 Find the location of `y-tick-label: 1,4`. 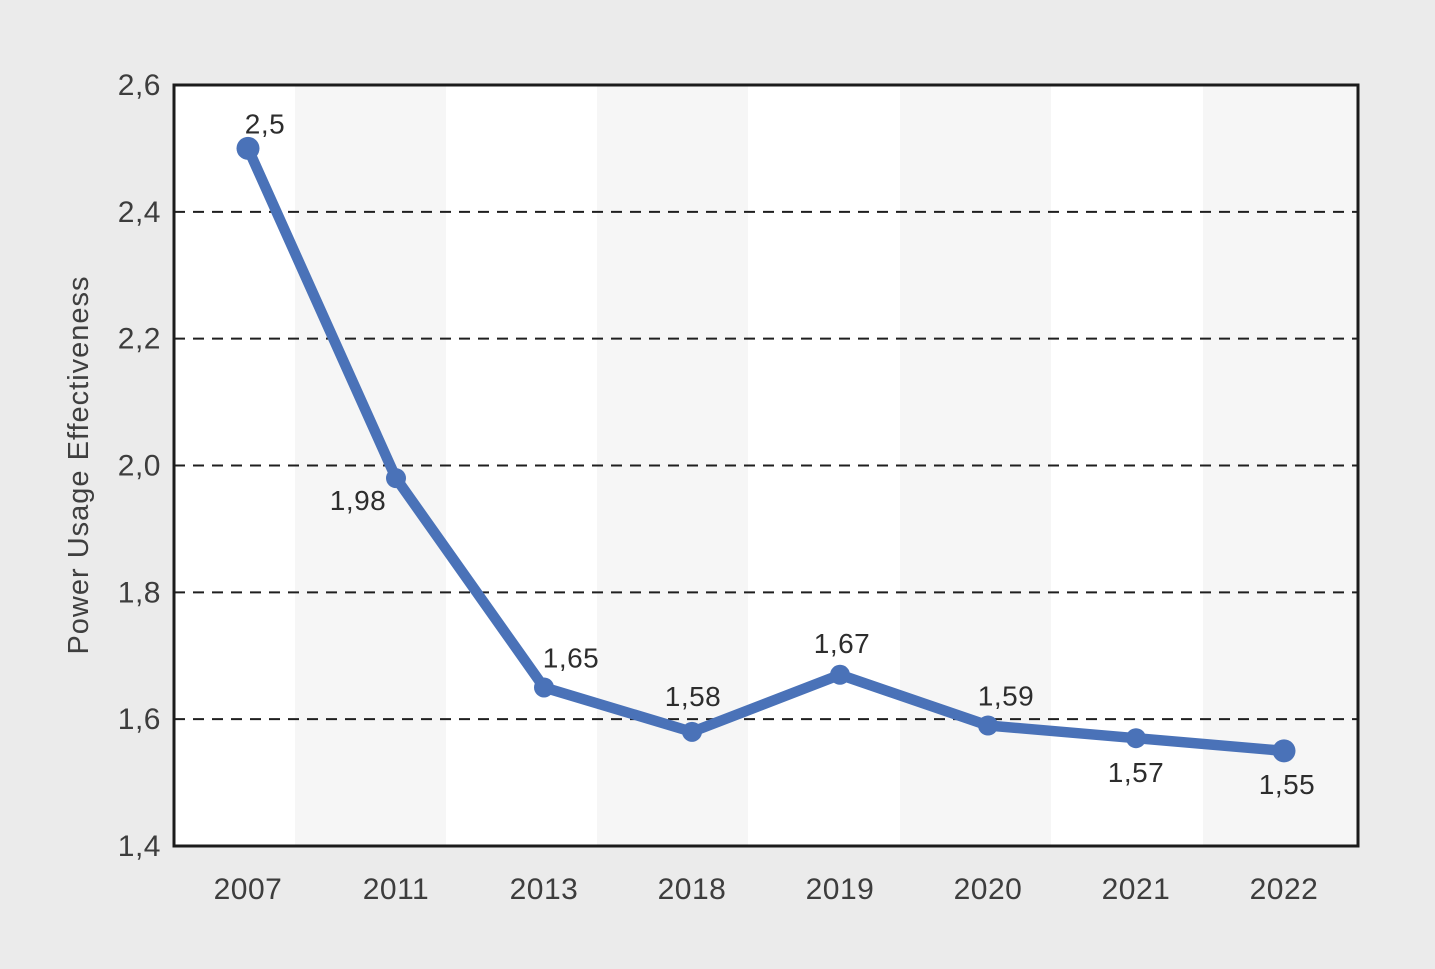

y-tick-label: 1,4 is located at coordinates (139, 846).